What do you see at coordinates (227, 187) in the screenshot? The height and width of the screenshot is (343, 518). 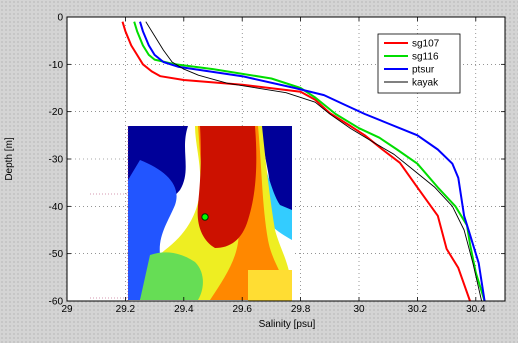 I see `inset-channel-red` at bounding box center [227, 187].